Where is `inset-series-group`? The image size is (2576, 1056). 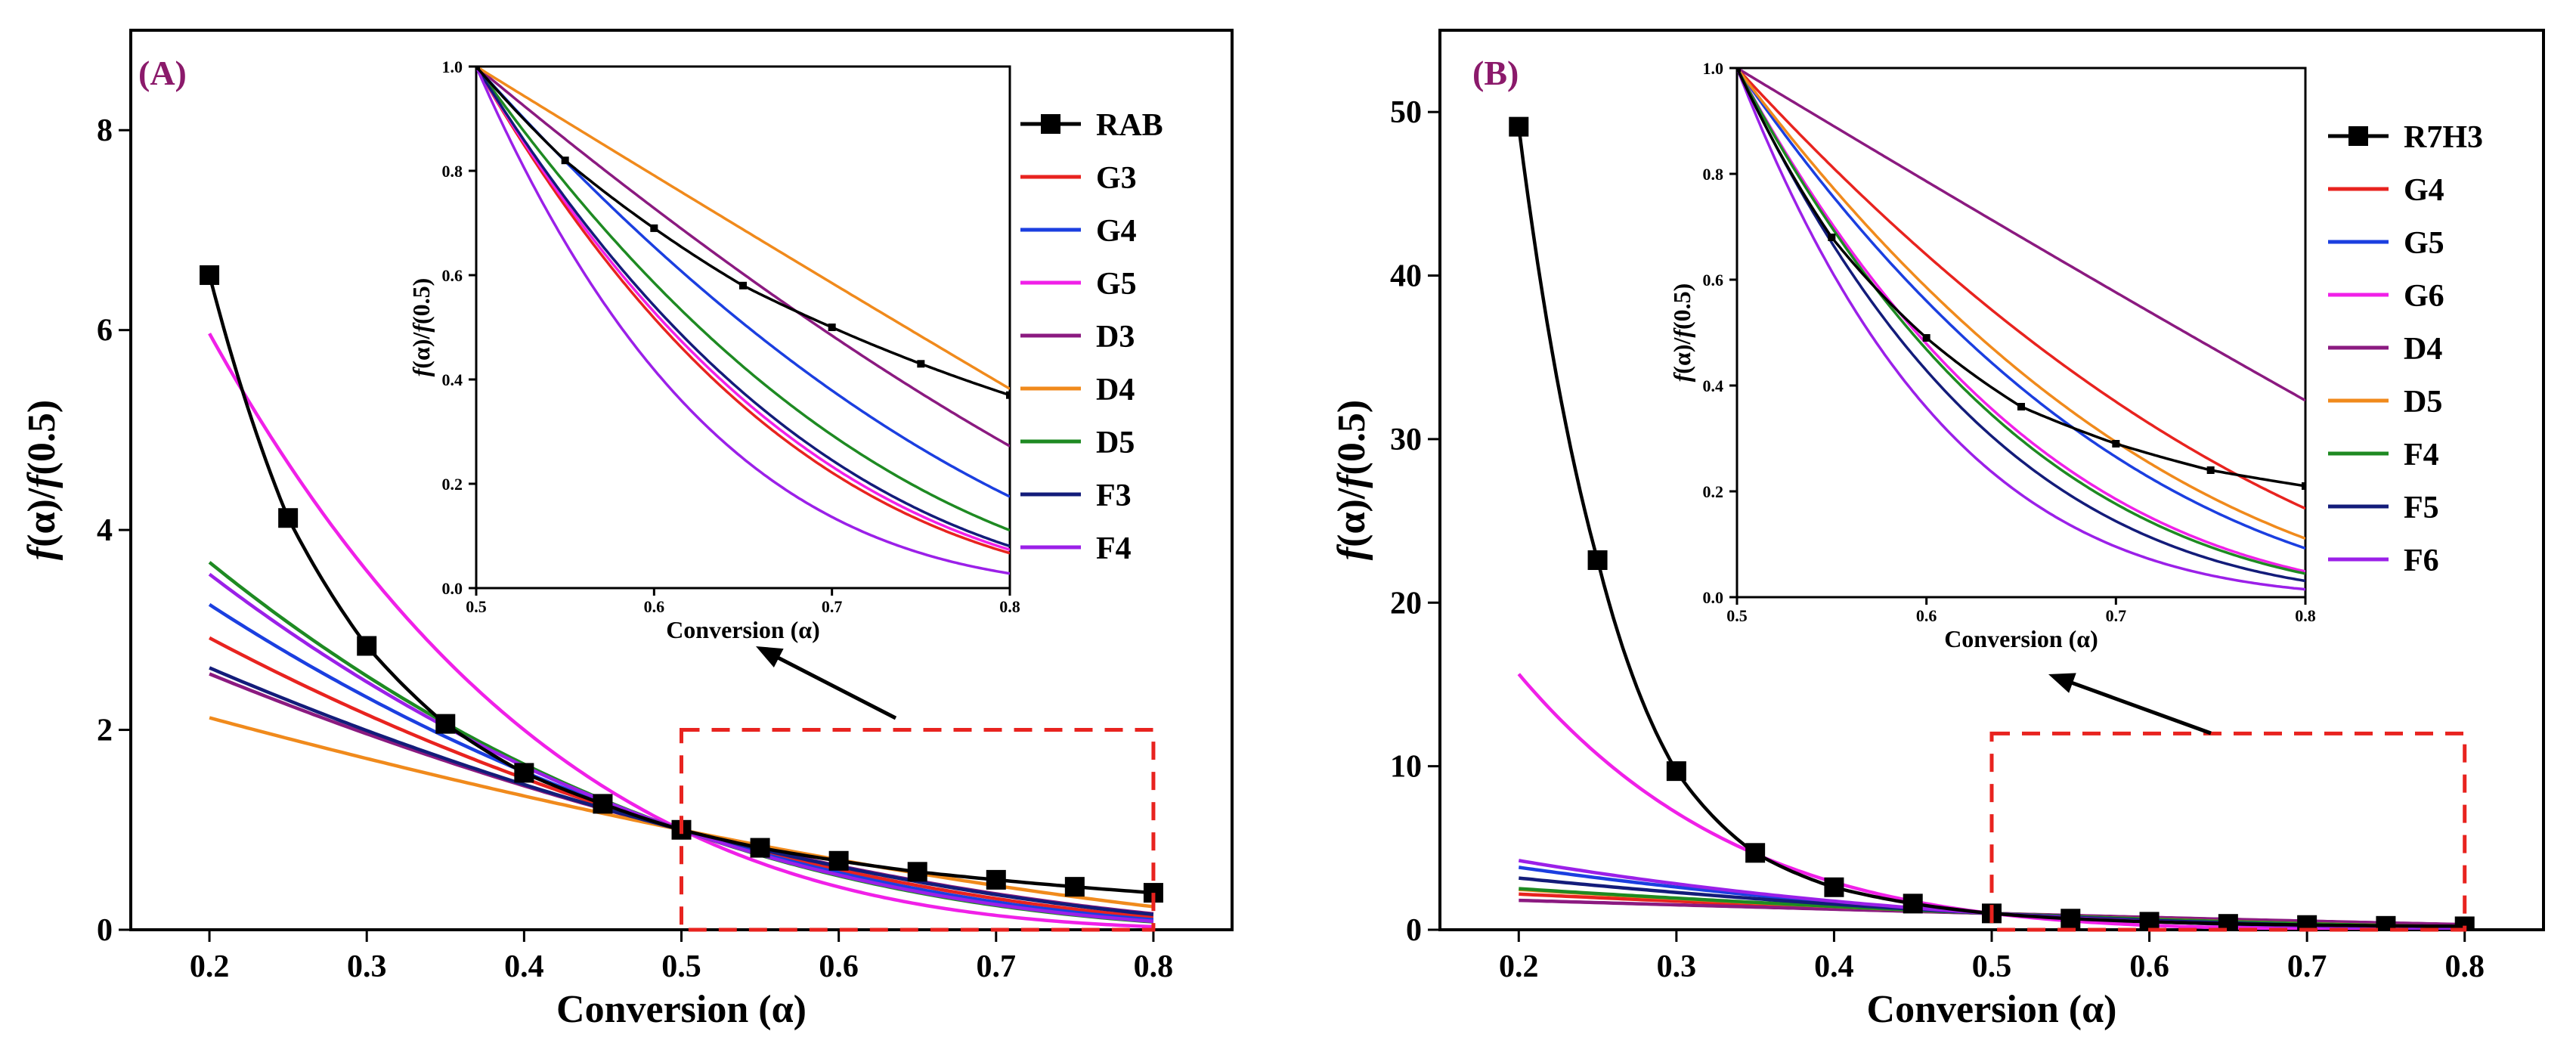
inset-series-group is located at coordinates (2021, 329).